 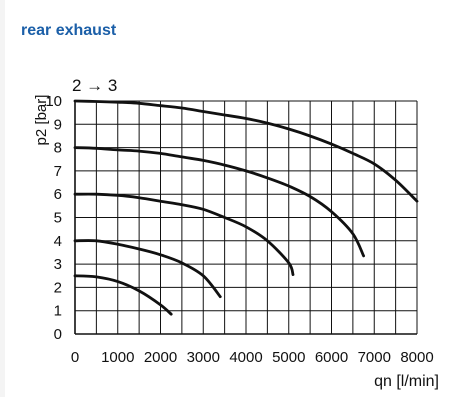 I want to click on y-tick-label: 1, so click(x=58, y=311).